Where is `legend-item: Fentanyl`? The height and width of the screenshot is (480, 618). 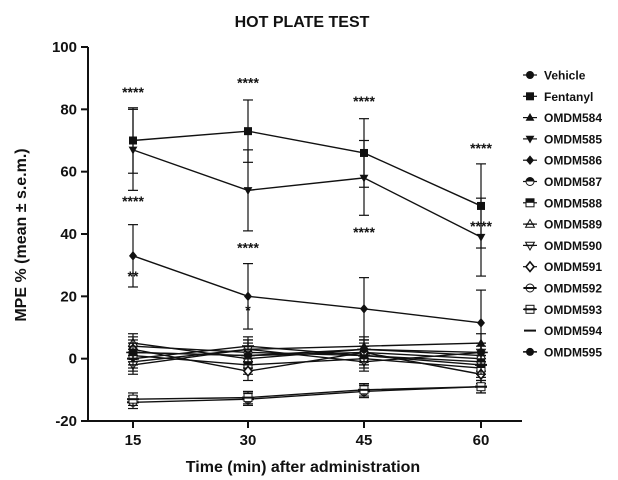 legend-item: Fentanyl is located at coordinates (558, 97).